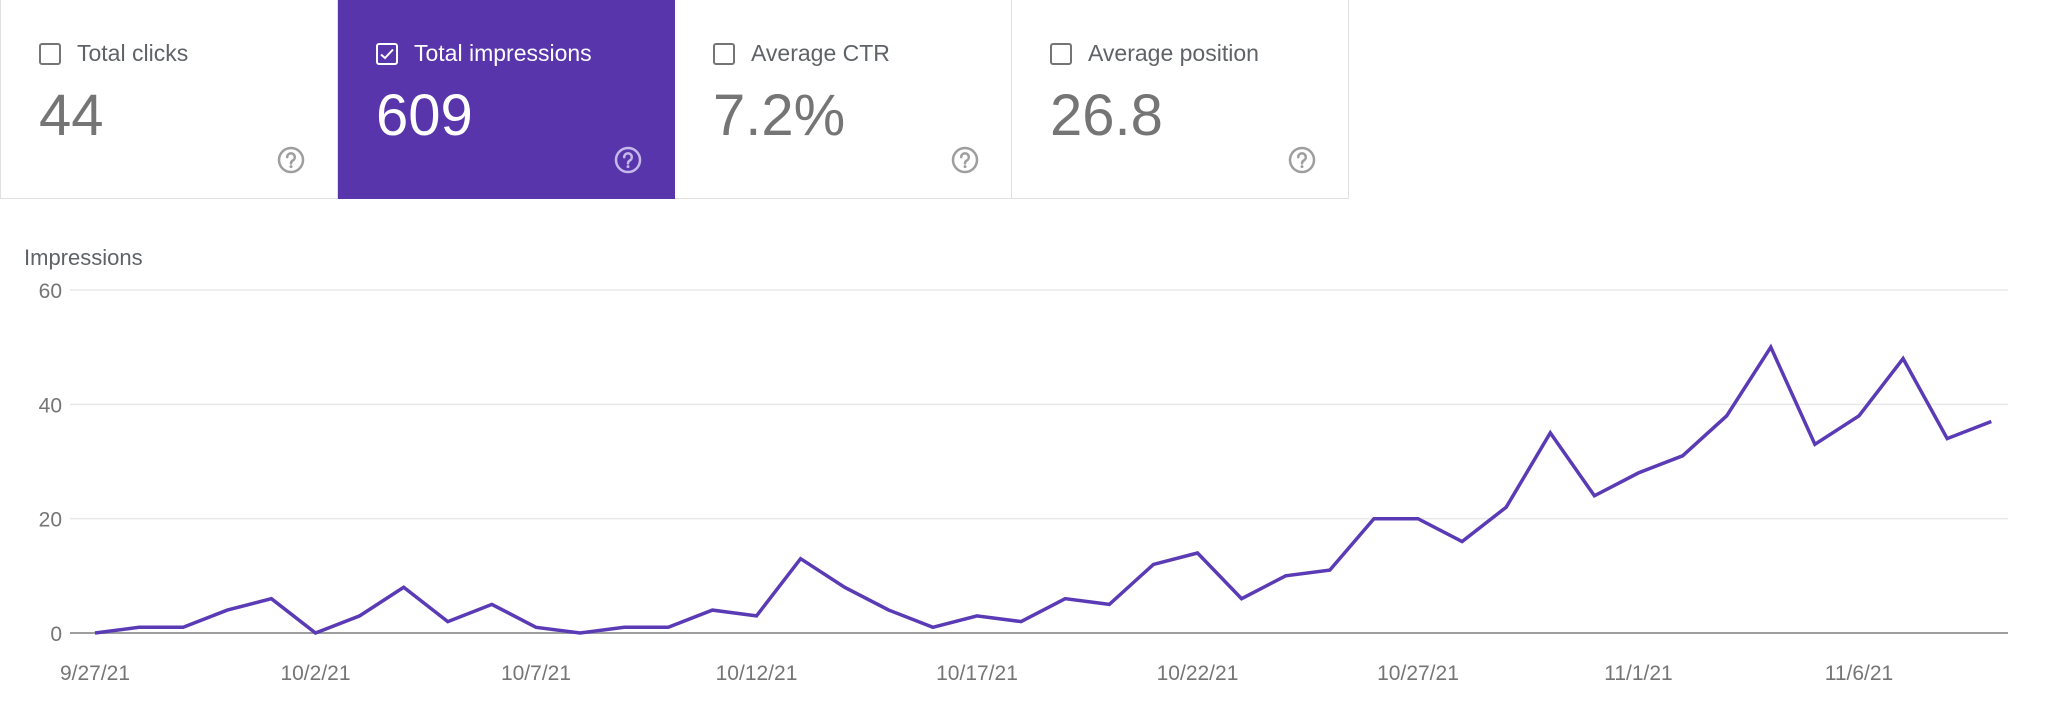 The height and width of the screenshot is (720, 2048). Describe the element at coordinates (1180, 99) in the screenshot. I see `metric-card-average-position: Average position 26.8` at that location.